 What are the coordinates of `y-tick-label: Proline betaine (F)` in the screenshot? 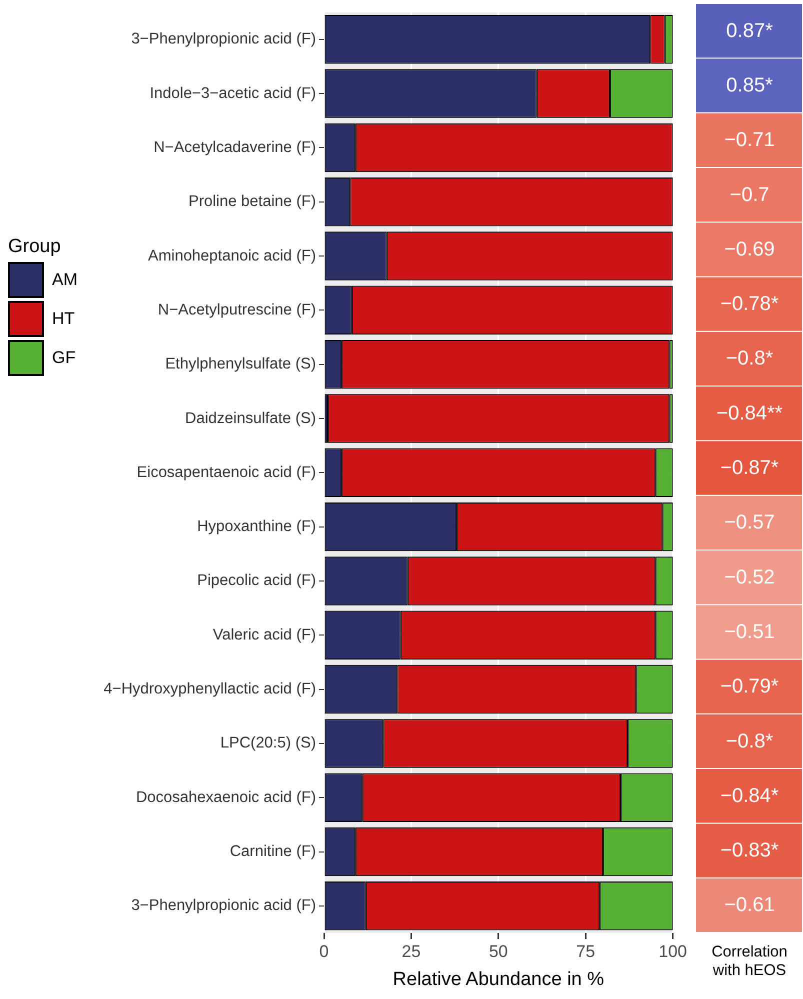 It's located at (252, 201).